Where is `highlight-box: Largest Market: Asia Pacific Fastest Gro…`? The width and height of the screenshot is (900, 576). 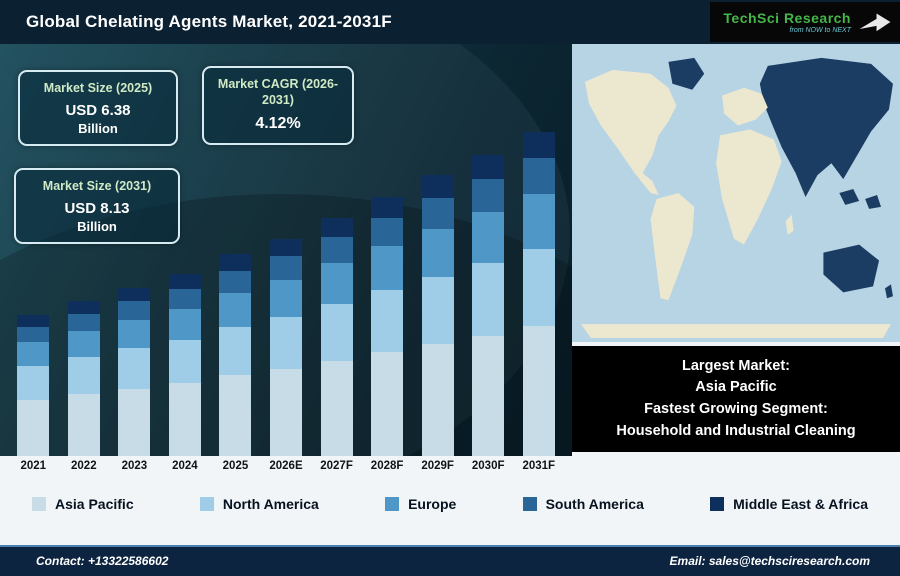 highlight-box: Largest Market: Asia Pacific Fastest Gro… is located at coordinates (736, 399).